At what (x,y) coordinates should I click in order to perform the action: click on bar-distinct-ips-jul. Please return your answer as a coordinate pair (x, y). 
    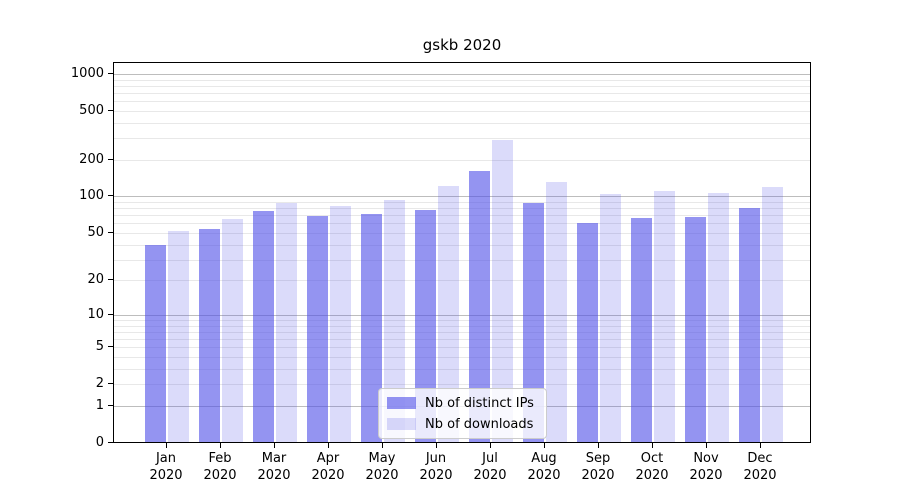
    Looking at the image, I should click on (479, 306).